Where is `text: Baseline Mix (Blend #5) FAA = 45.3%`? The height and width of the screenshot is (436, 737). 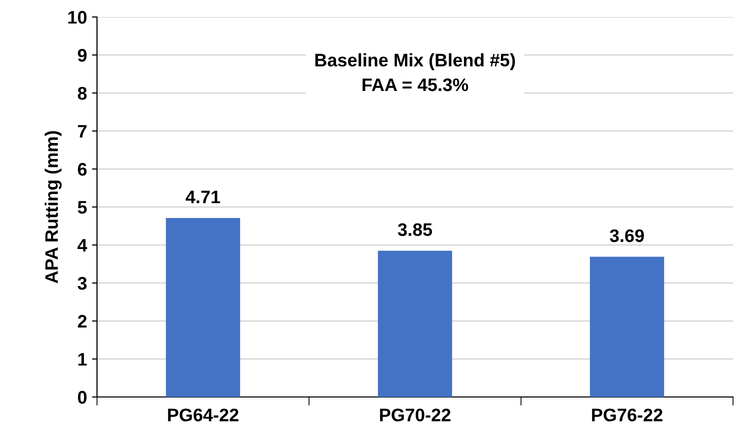 text: Baseline Mix (Blend #5) FAA = 45.3% is located at coordinates (415, 72).